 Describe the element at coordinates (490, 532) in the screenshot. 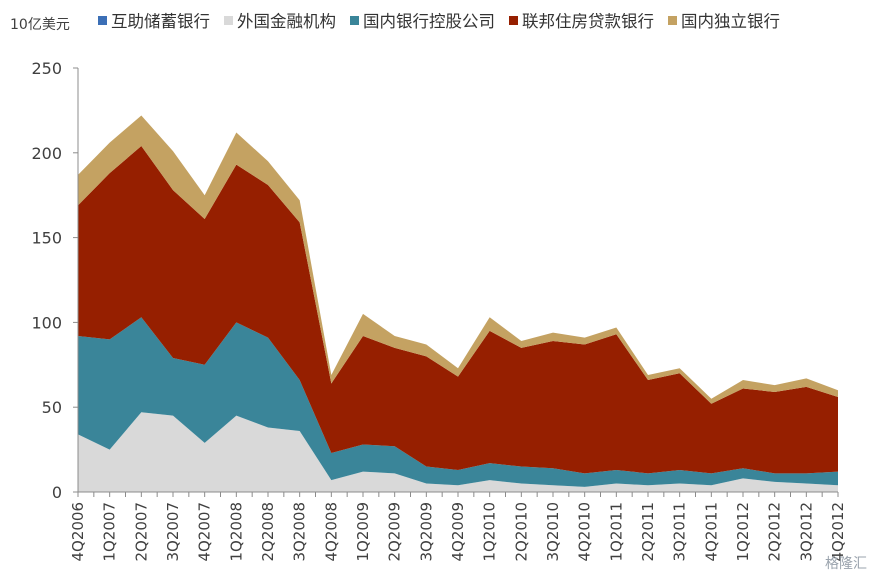

I see `x-tick-label: 1Q2010` at that location.